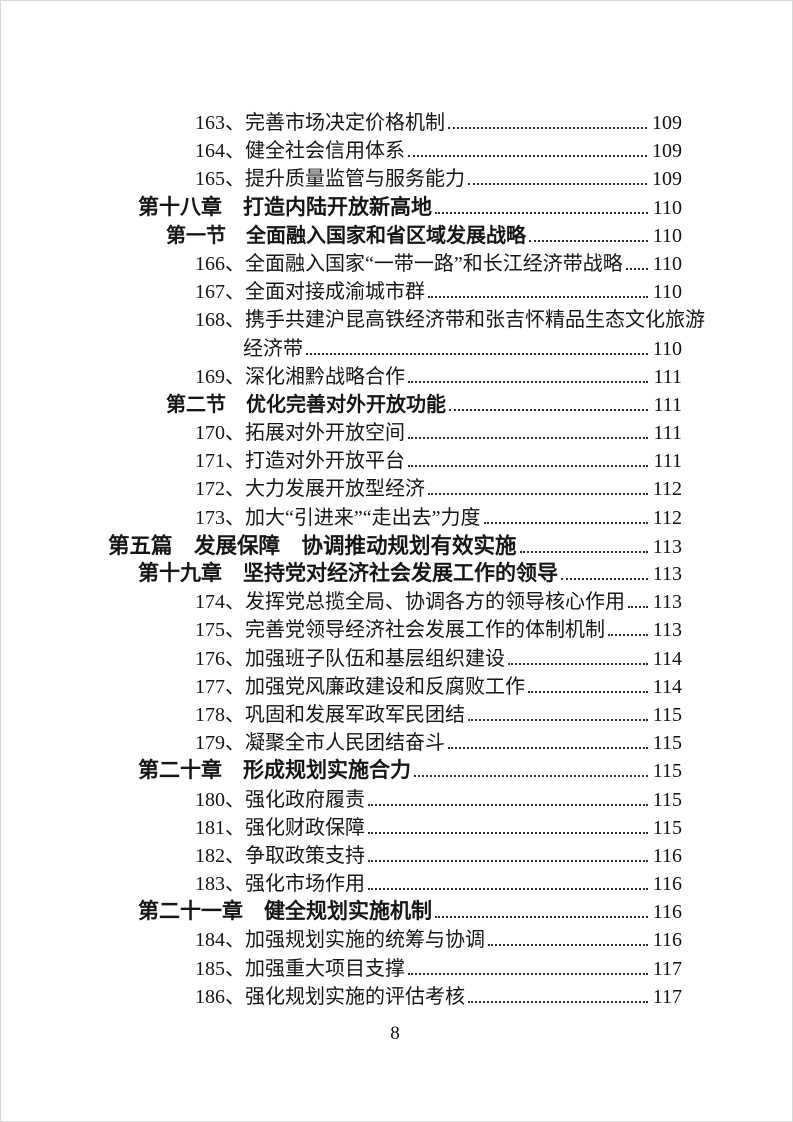  Describe the element at coordinates (285, 912) in the screenshot. I see `toc-entry-title: 第二十一章 健全规划实施机制` at that location.